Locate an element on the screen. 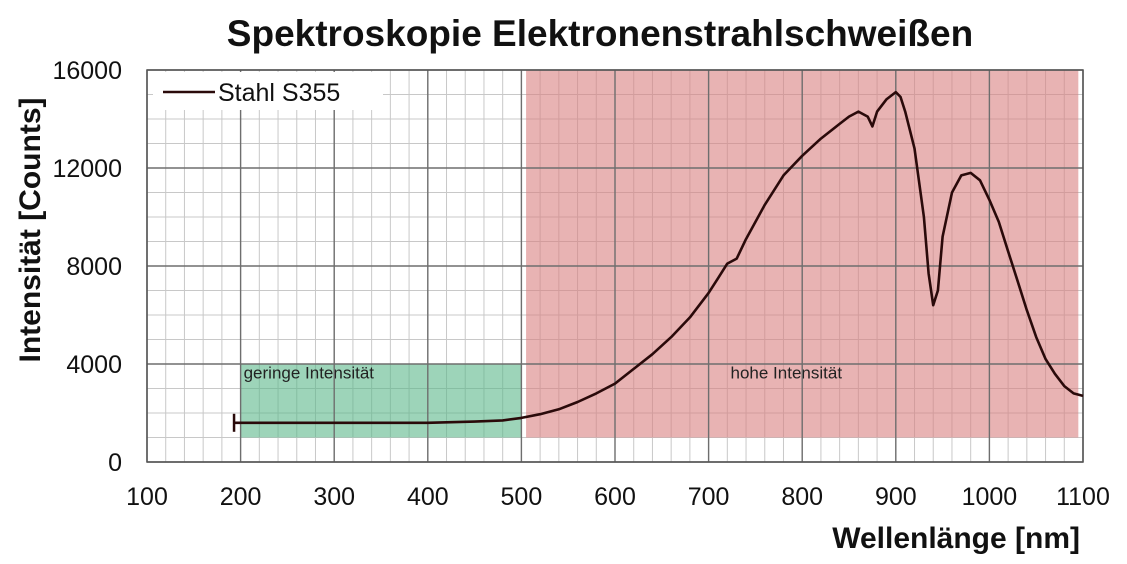  y-axis-label: Intensität [Counts] is located at coordinates (30, 230).